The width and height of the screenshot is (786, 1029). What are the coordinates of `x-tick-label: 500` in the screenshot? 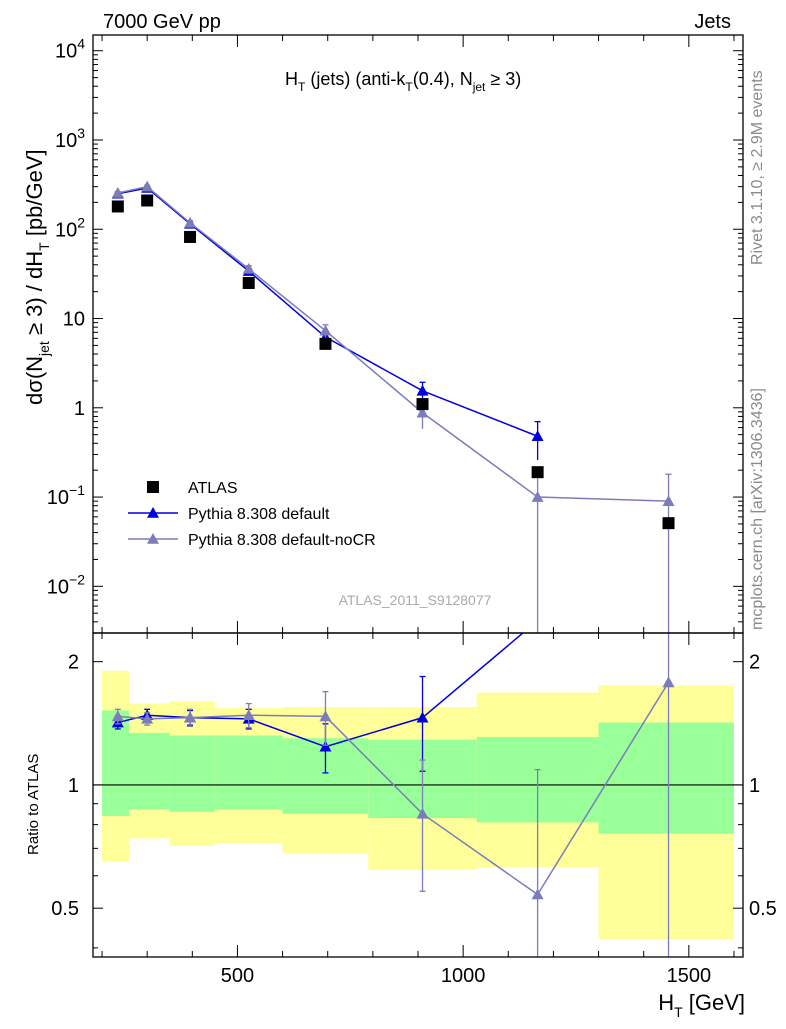 It's located at (237, 976).